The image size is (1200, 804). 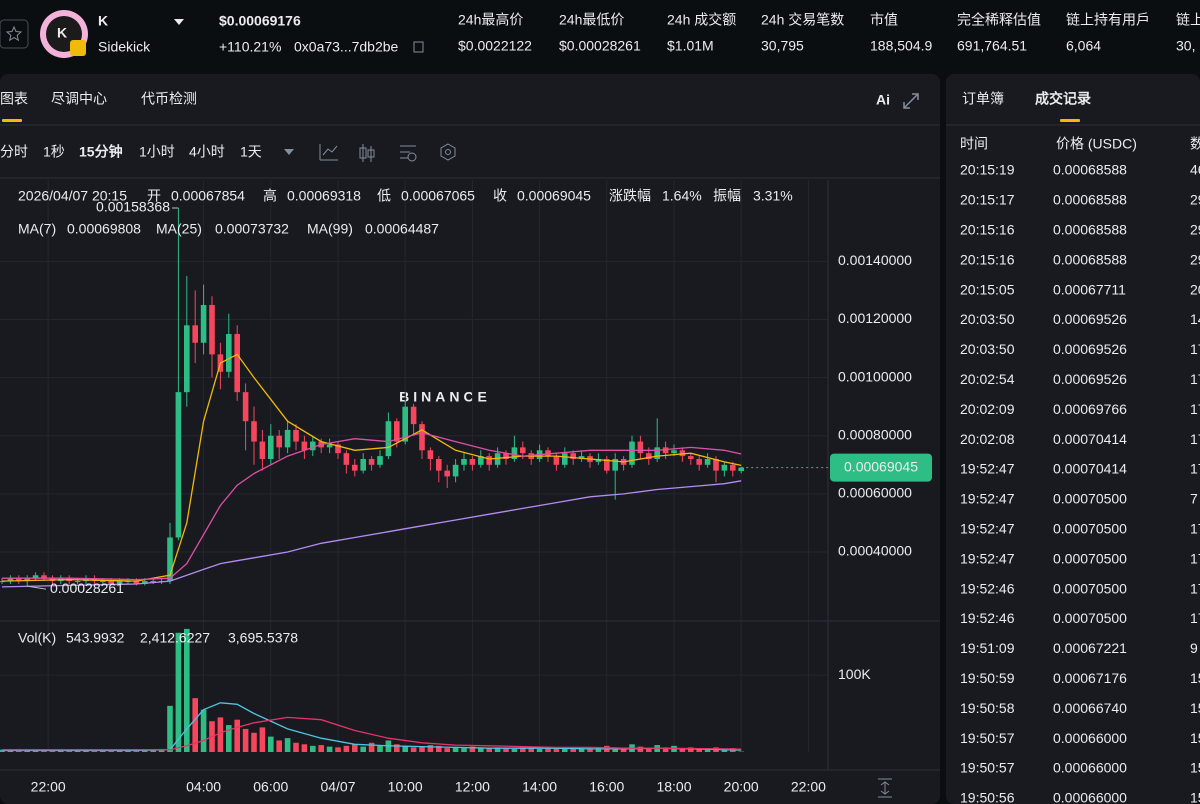 I want to click on legend-text: 2,412.6227, so click(x=175, y=638).